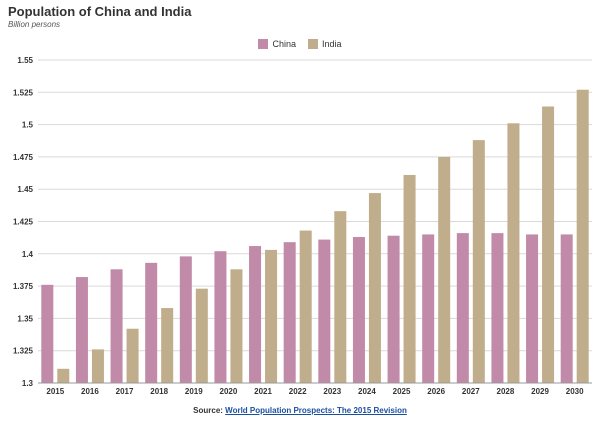 The height and width of the screenshot is (421, 600). Describe the element at coordinates (462, 308) in the screenshot. I see `bar-china-2027` at that location.